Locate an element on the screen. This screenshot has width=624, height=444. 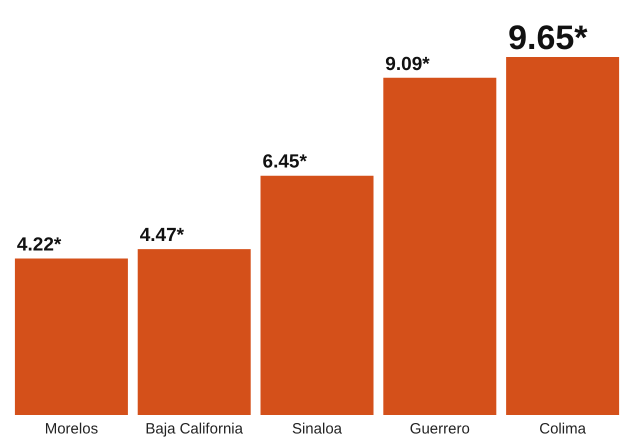
data-label: 6.45* is located at coordinates (285, 162).